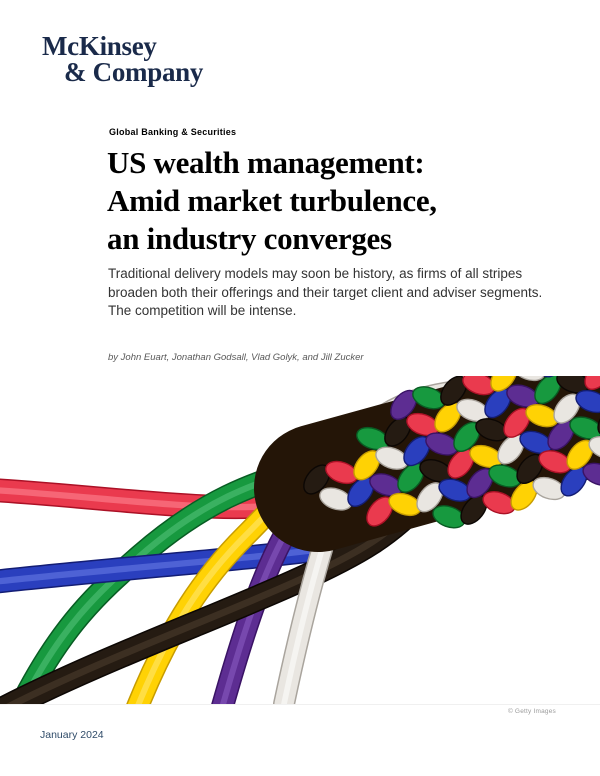 The image size is (600, 776). I want to click on publication-date: January 2024, so click(72, 735).